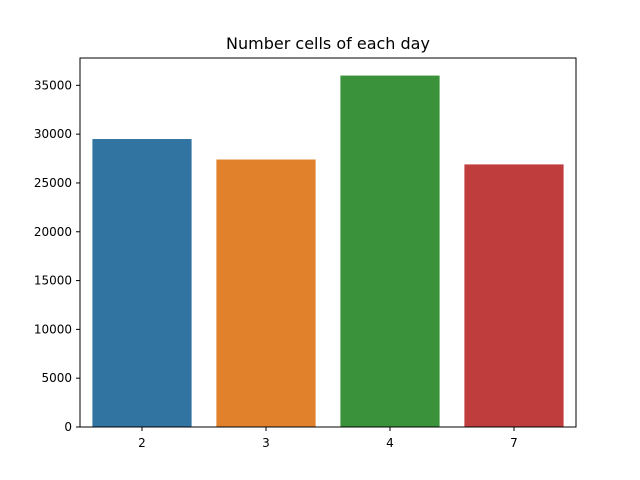 The height and width of the screenshot is (480, 640). Describe the element at coordinates (68, 427) in the screenshot. I see `y-tick-label: 0` at that location.